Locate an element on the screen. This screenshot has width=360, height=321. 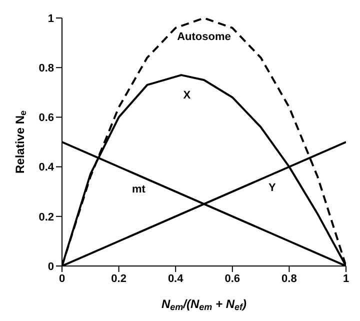
series-label: Autosome is located at coordinates (204, 37).